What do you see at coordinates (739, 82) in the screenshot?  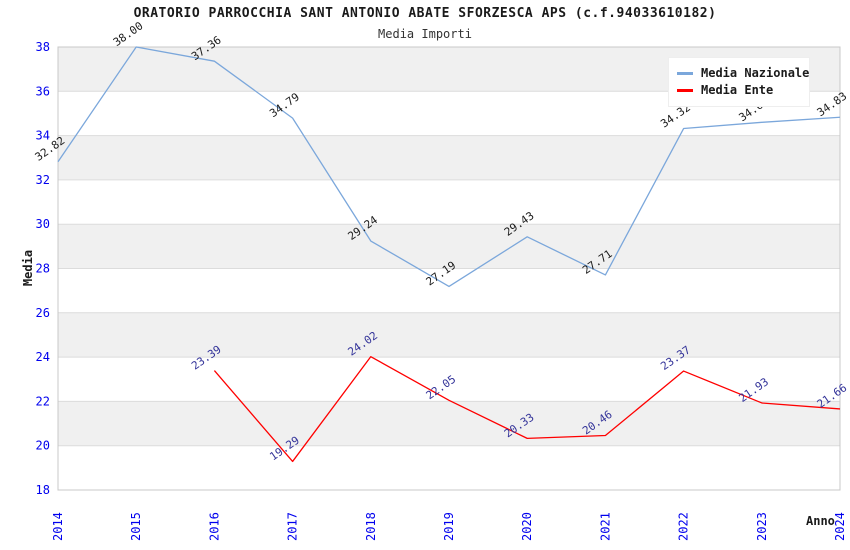 I see `legend: Media Nazionale Media Ente` at bounding box center [739, 82].